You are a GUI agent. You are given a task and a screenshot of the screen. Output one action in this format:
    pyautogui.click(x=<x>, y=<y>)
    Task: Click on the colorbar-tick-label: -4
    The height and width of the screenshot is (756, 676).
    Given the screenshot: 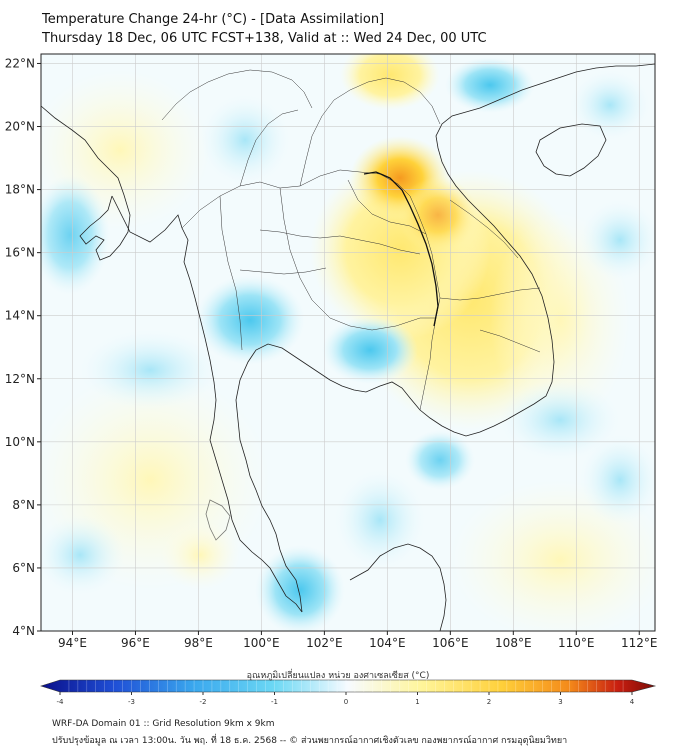 What is the action you would take?
    pyautogui.click(x=61, y=702)
    